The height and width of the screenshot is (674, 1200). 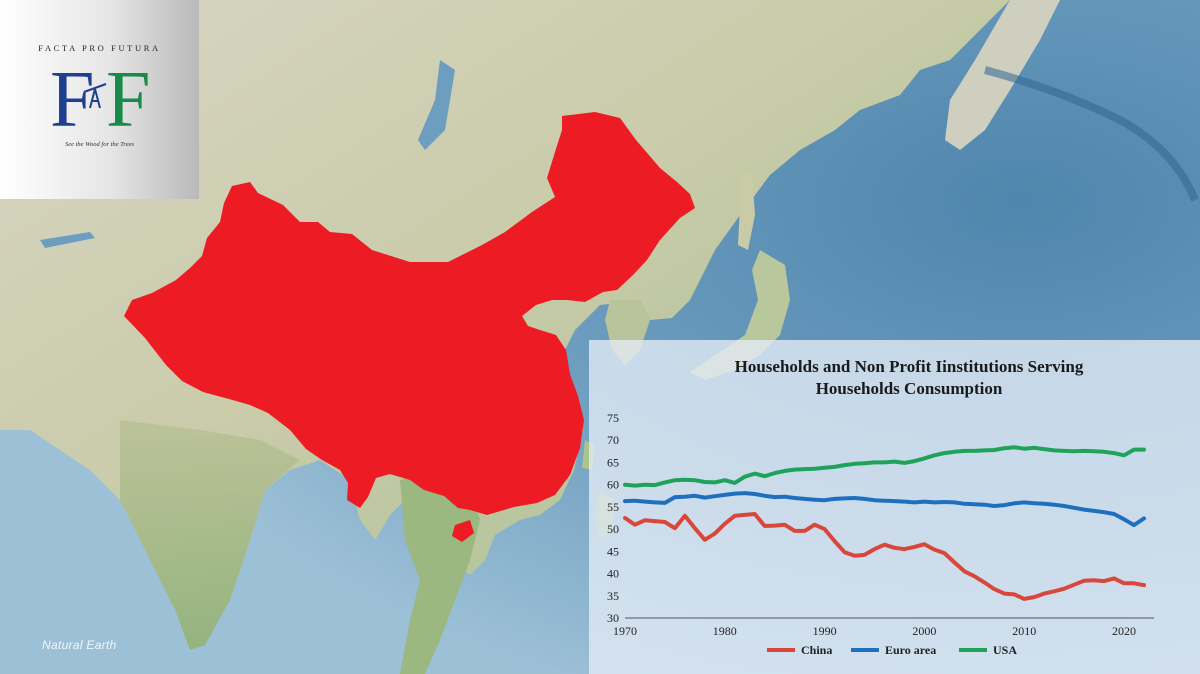 What do you see at coordinates (463, 531) in the screenshot?
I see `hainan-highlight` at bounding box center [463, 531].